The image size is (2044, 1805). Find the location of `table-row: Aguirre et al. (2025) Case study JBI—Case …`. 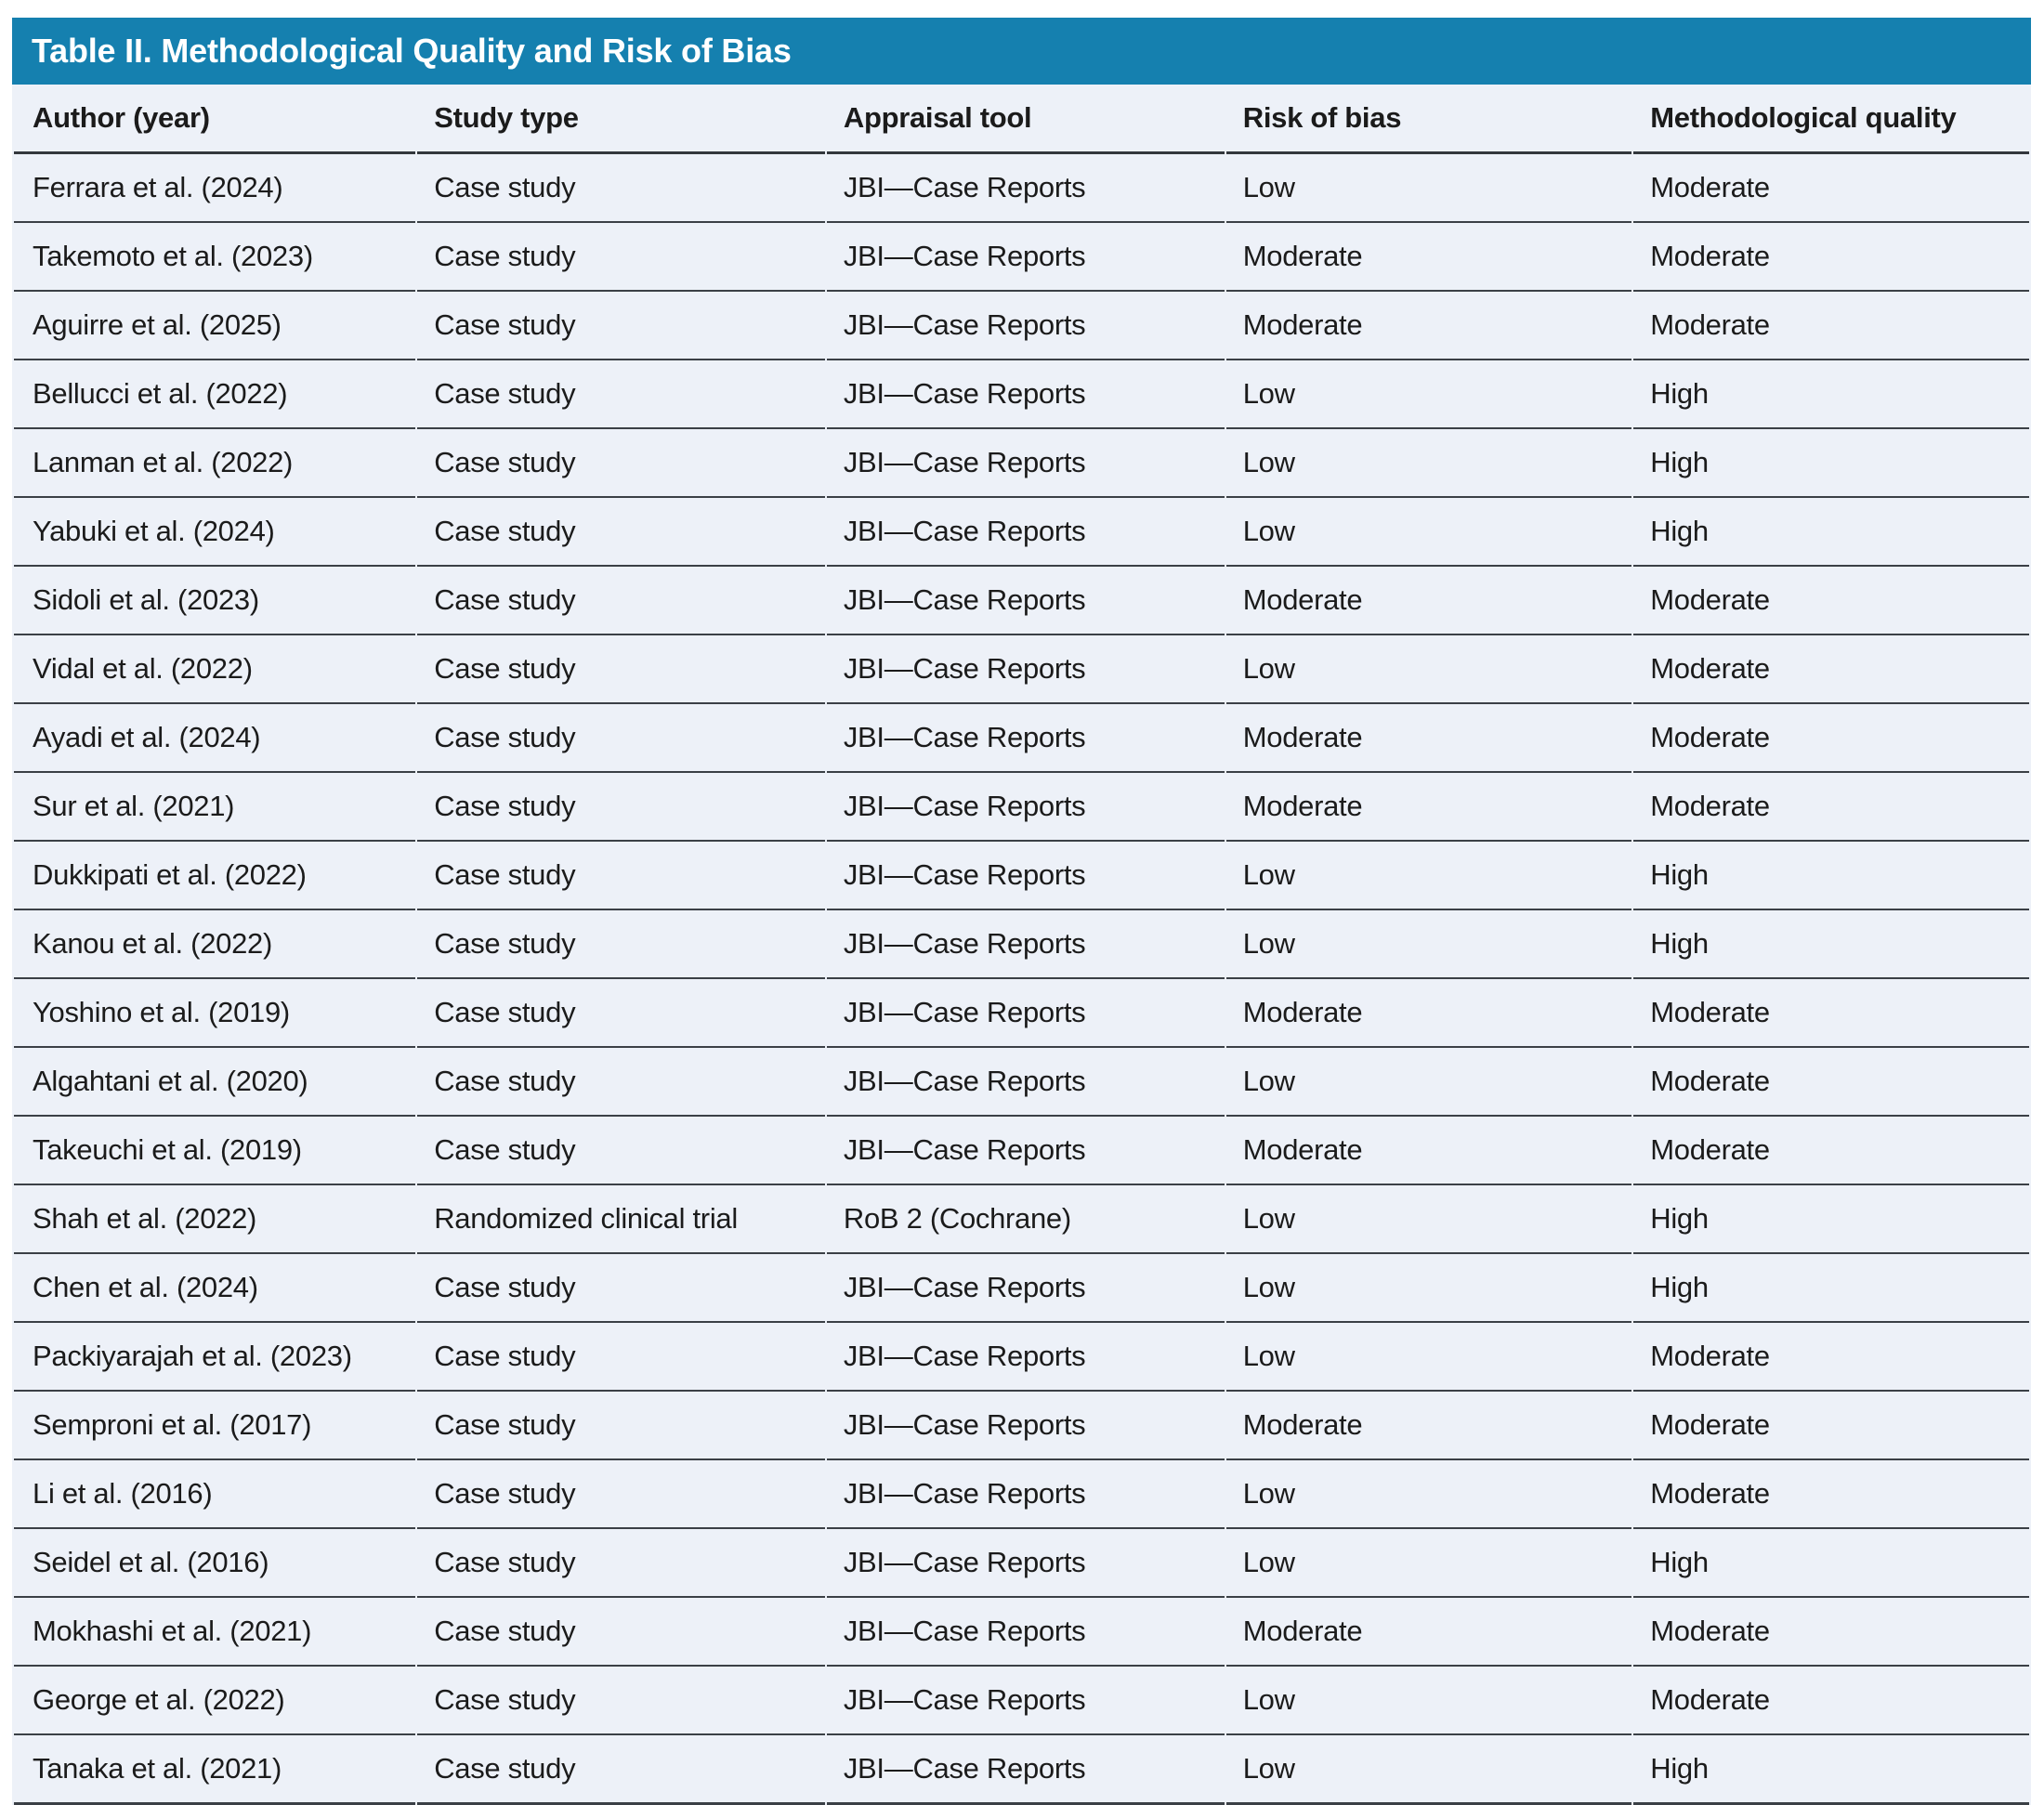

table-row: Aguirre et al. (2025) Case study JBI—Case … is located at coordinates (1022, 326).